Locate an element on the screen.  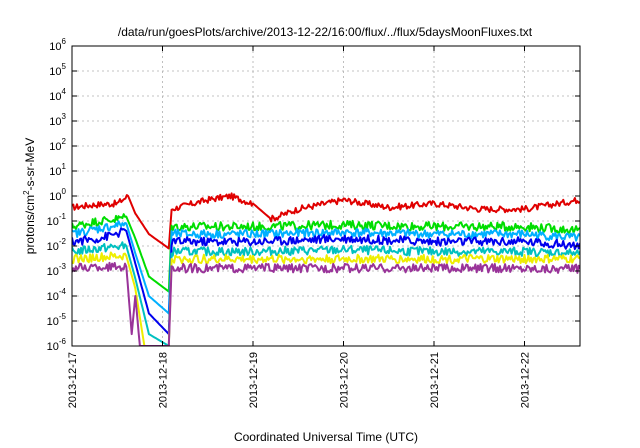
y-axis-label-rest: -s-sr-MeV is located at coordinates (30, 164).